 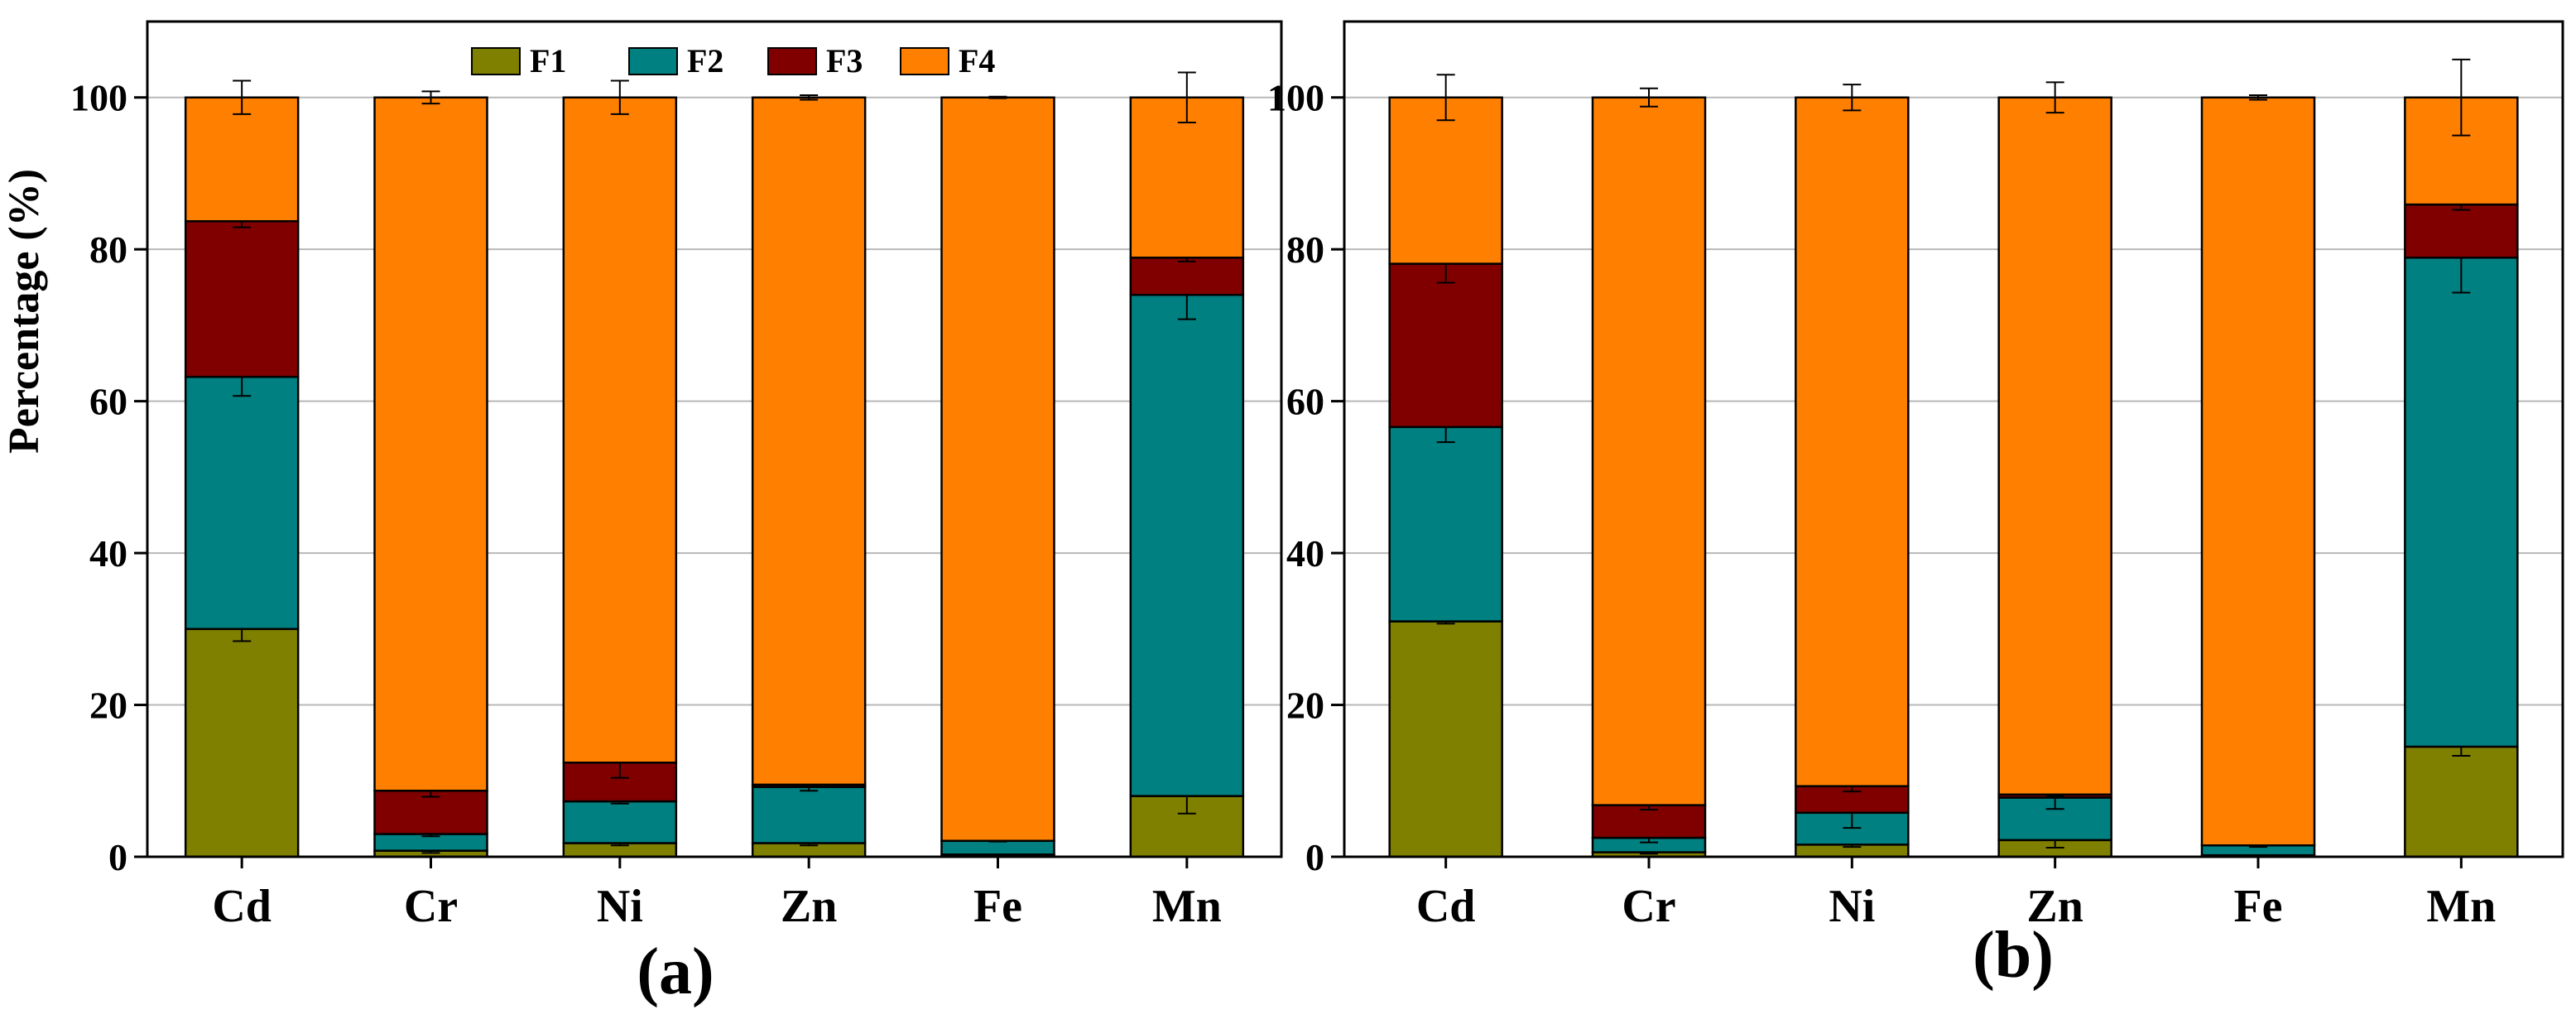 I want to click on legend-label-f1: F1, so click(x=548, y=60).